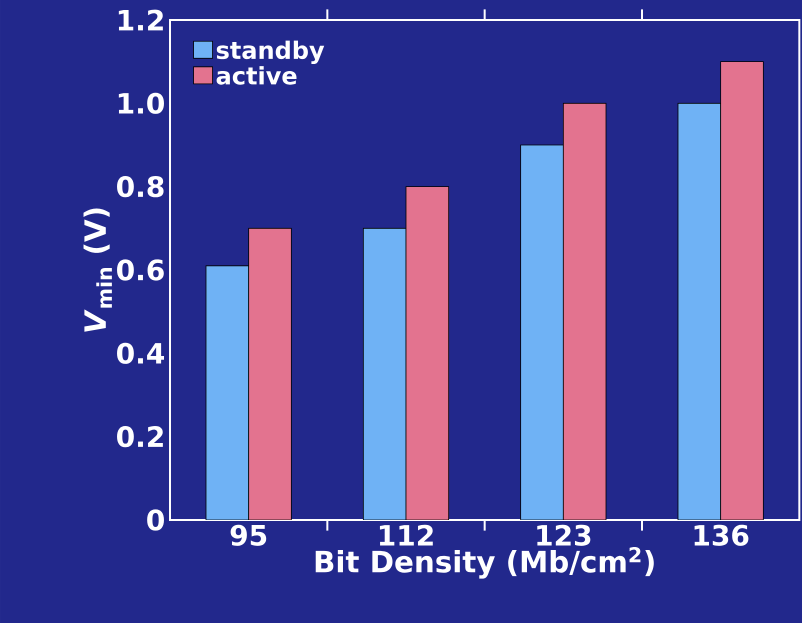 The width and height of the screenshot is (802, 623). I want to click on y-tick-label: 0.2, so click(140, 437).